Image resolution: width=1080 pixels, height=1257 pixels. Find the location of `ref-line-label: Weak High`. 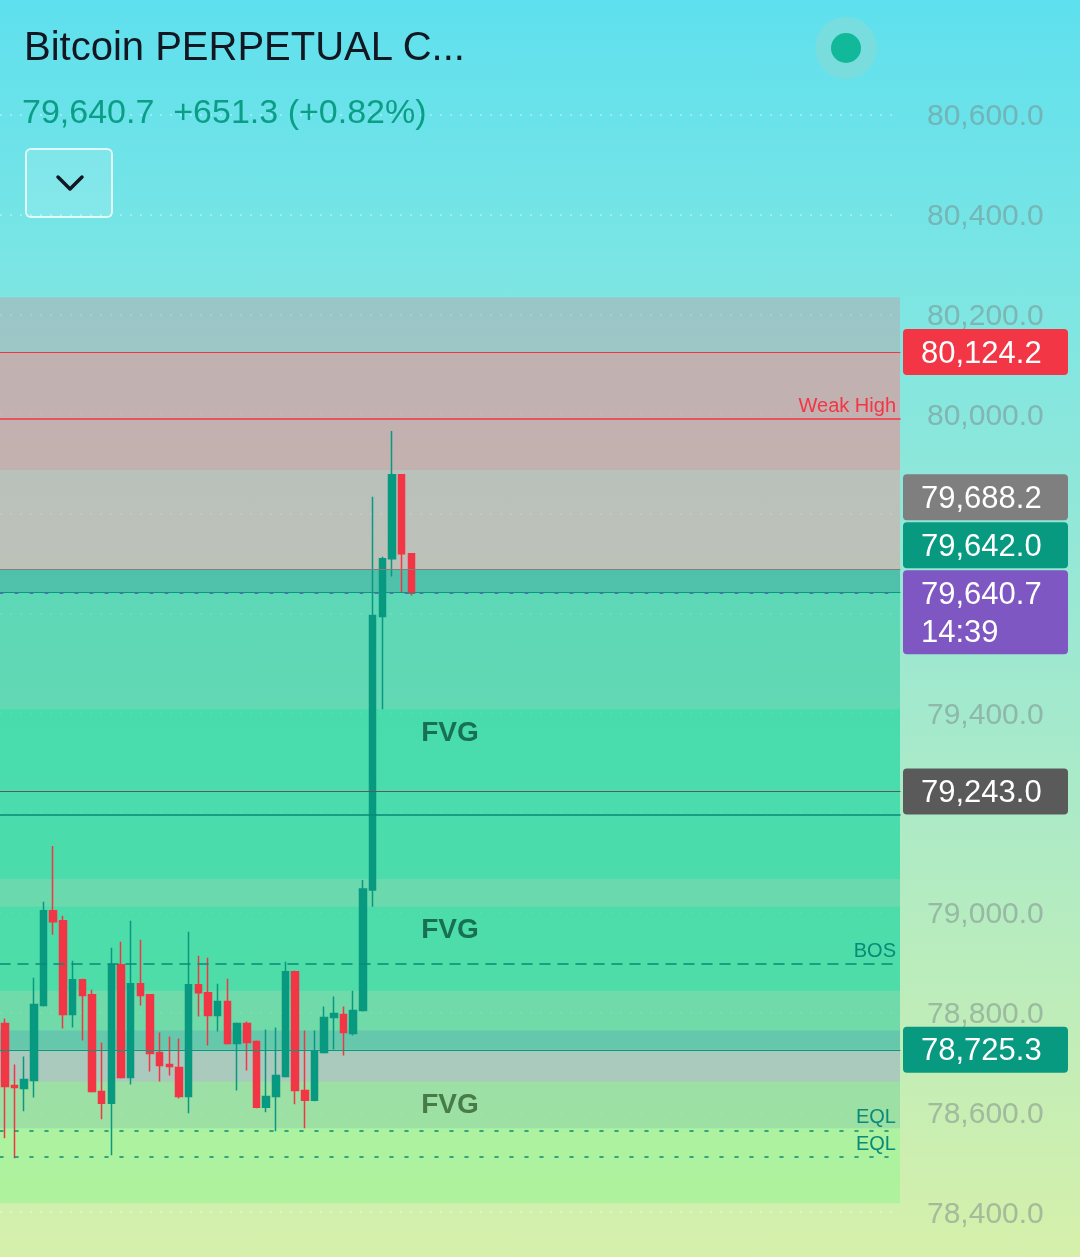

ref-line-label: Weak High is located at coordinates (847, 405).